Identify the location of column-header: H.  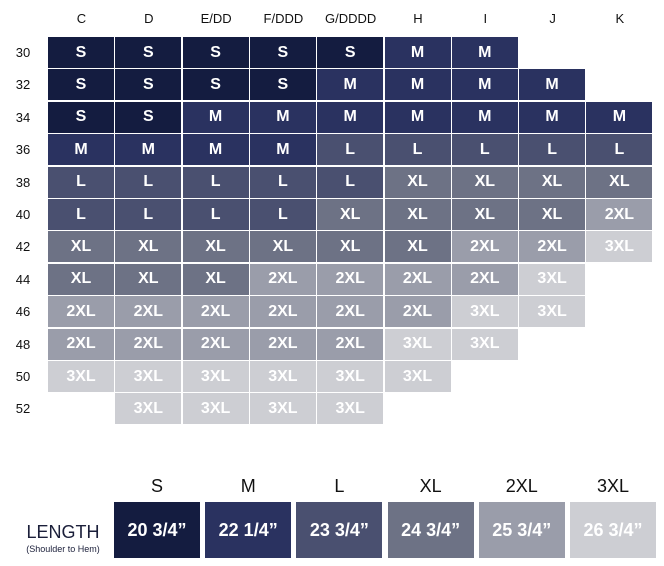
(418, 18).